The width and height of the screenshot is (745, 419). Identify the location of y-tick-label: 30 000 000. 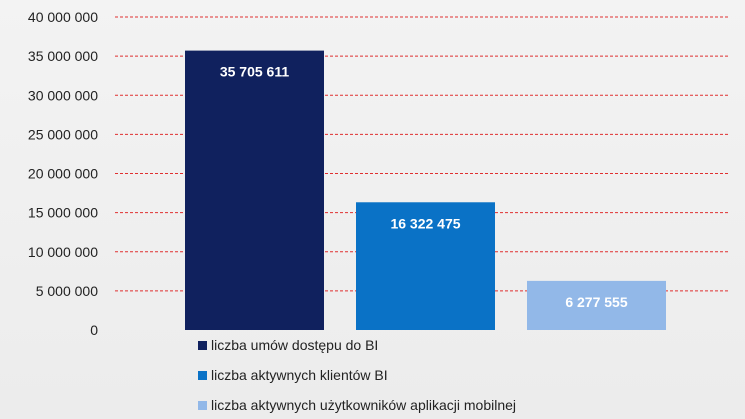
(63, 95).